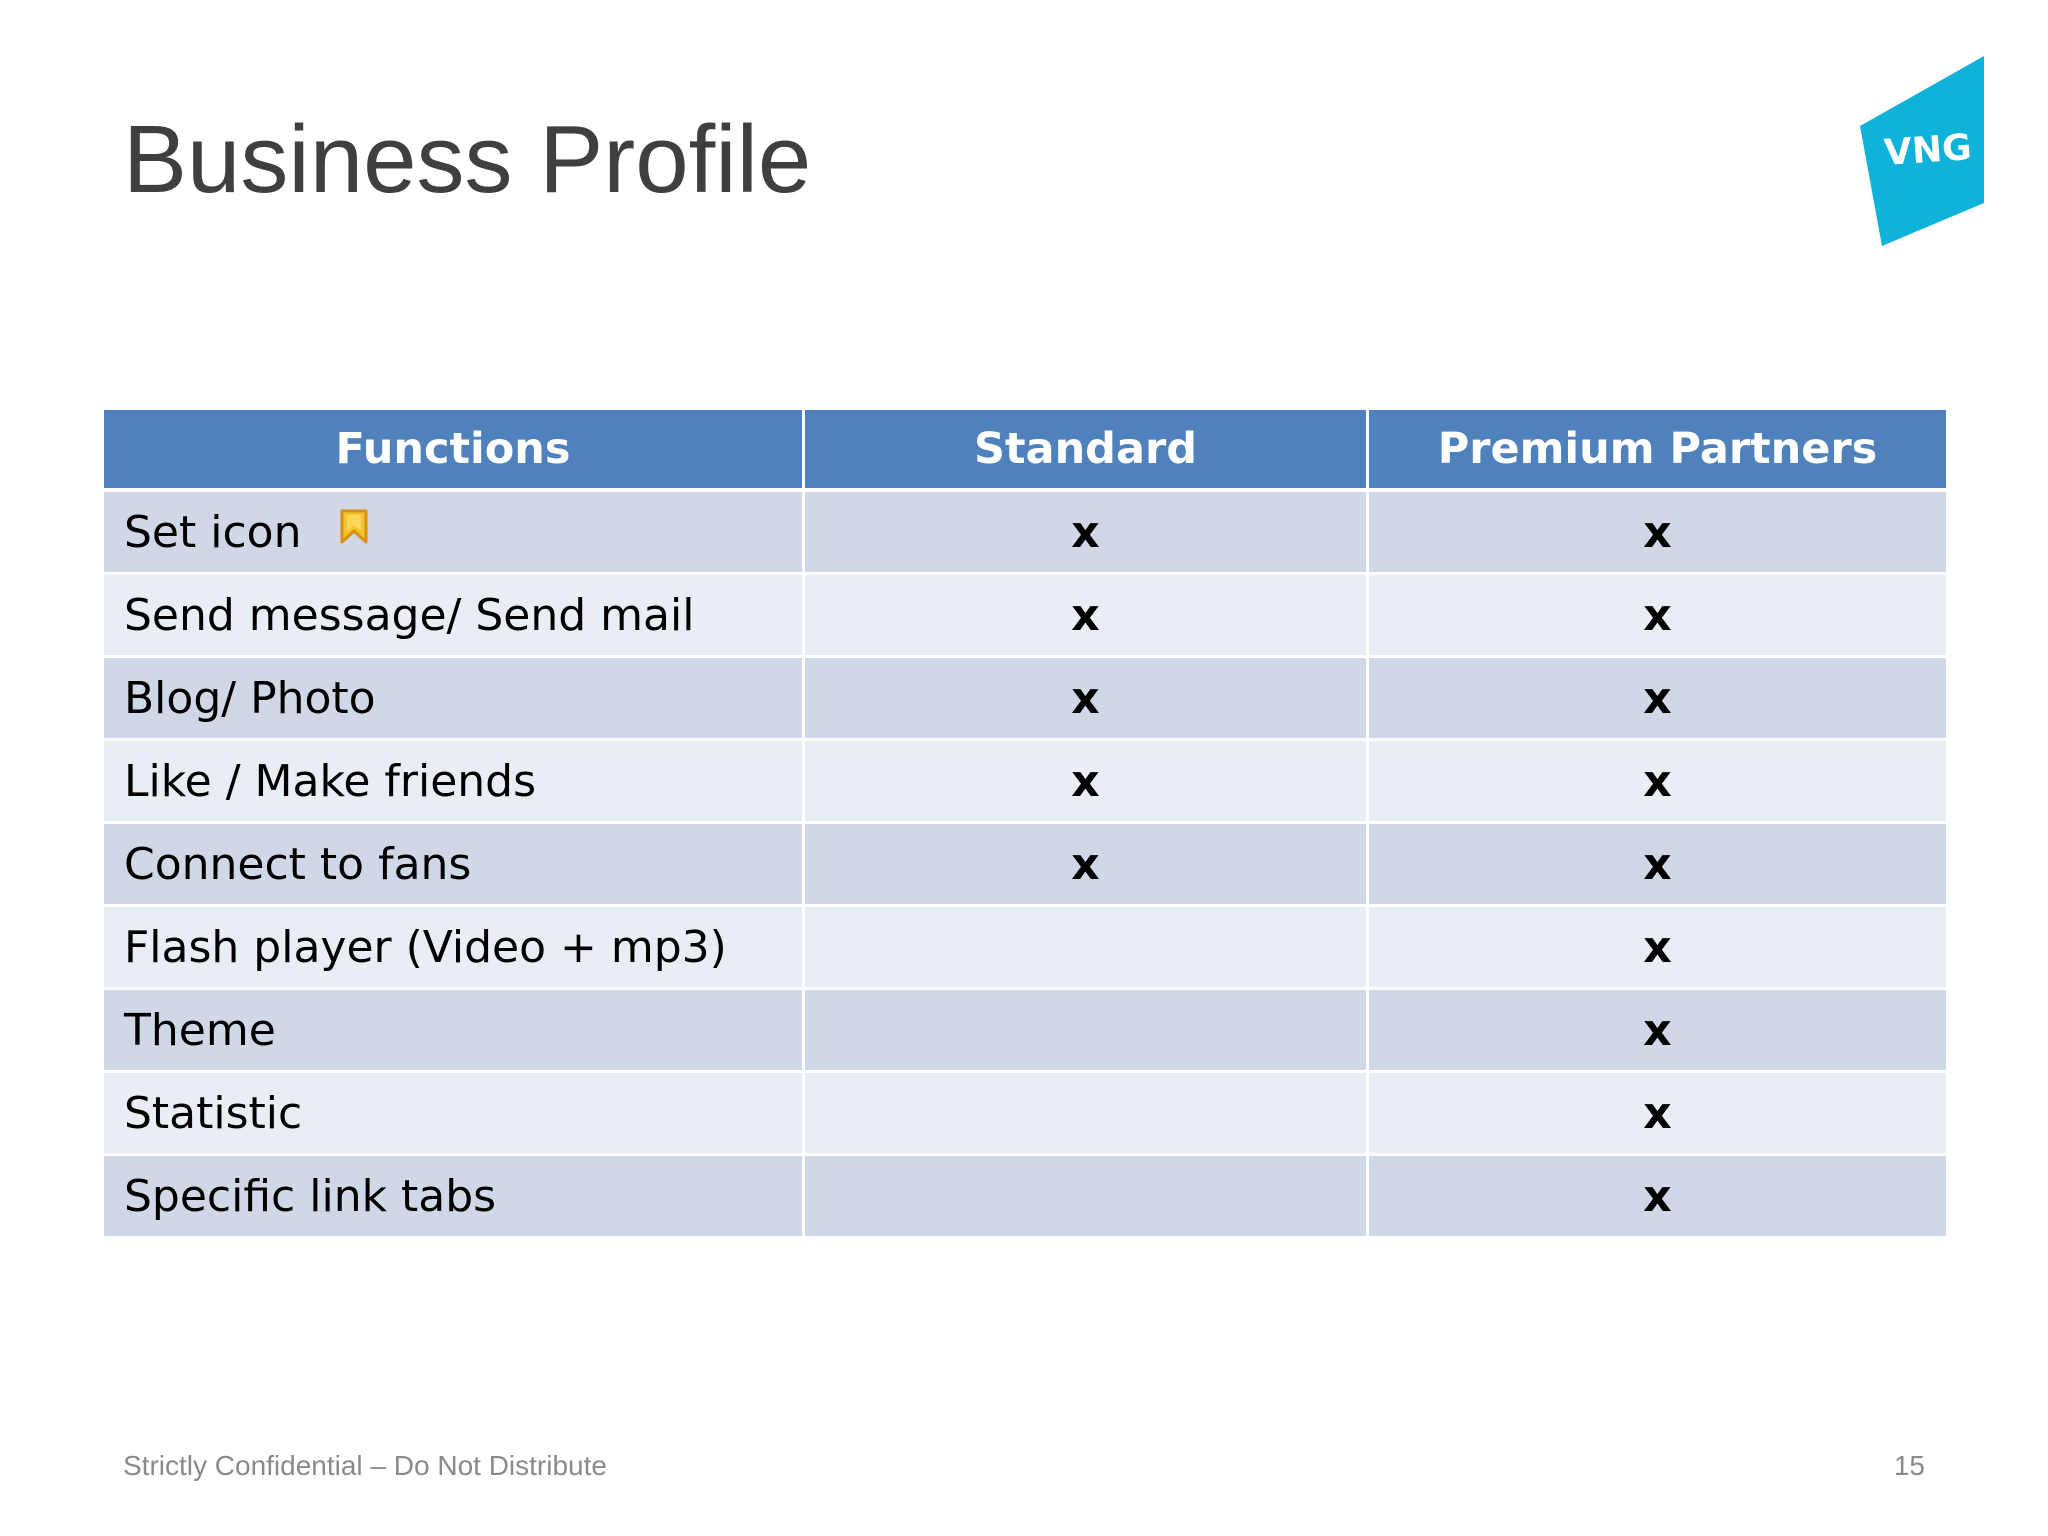  I want to click on function-cell: Statistic, so click(453, 1114).